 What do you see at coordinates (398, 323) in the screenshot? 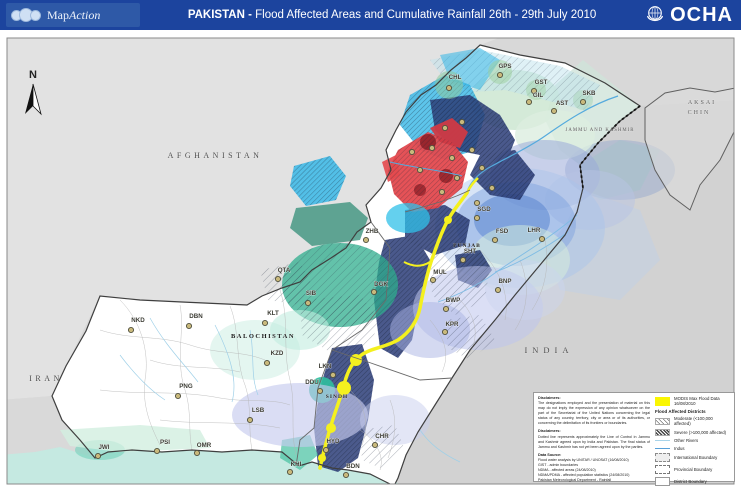
I see `modis-flood-trace` at bounding box center [398, 323].